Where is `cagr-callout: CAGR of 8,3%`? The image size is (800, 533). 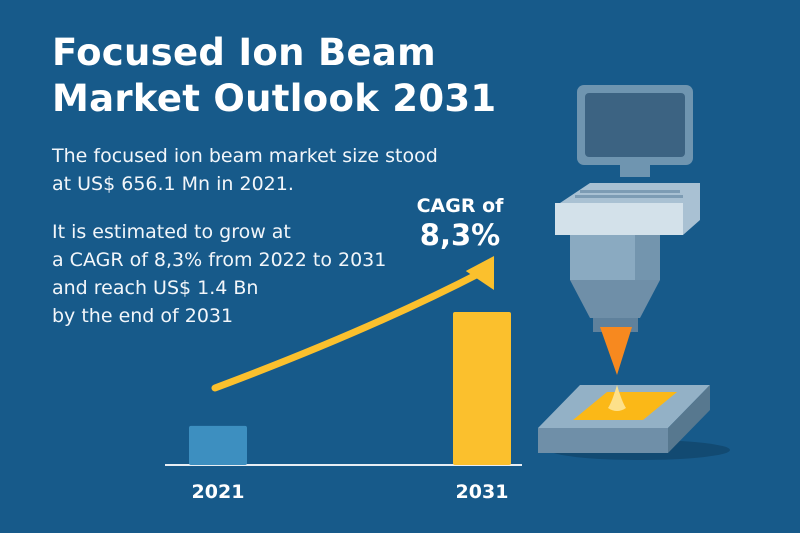 cagr-callout: CAGR of 8,3% is located at coordinates (460, 224).